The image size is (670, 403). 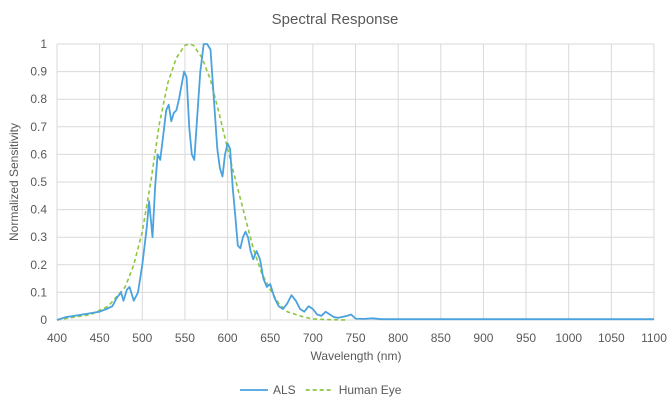 I want to click on y-tick-label: 0.5, so click(x=38, y=182).